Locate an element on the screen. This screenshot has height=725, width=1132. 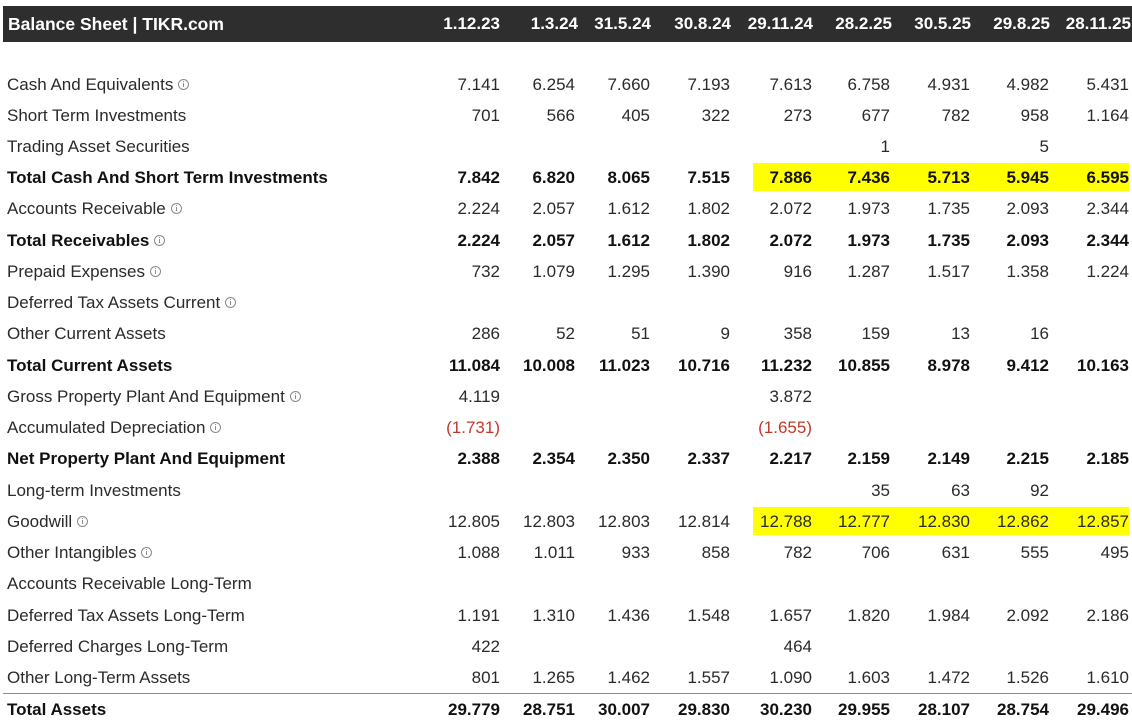
cell-value: 631 is located at coordinates (955, 552).